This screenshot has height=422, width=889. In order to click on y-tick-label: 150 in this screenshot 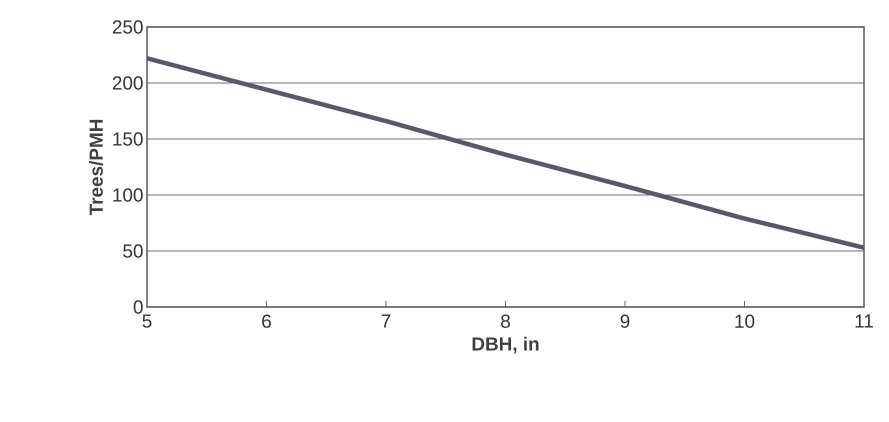, I will do `click(128, 139)`.